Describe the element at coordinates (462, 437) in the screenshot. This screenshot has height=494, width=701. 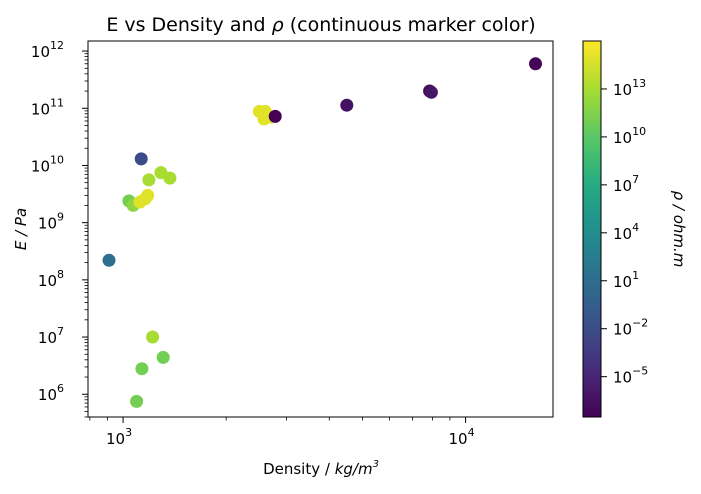
I see `x-tick-label: 10⁴` at that location.